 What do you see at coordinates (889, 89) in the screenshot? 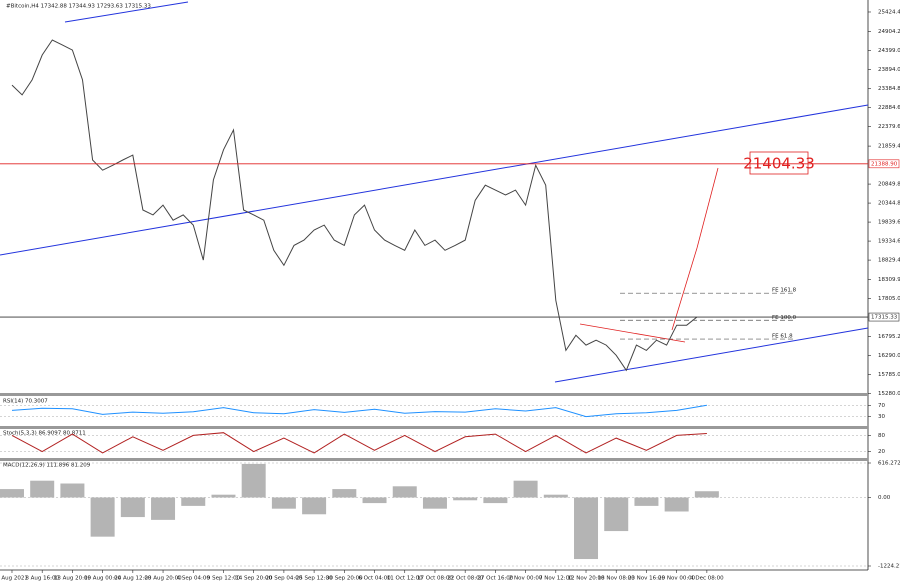
I see `y-tick-label: 23384.80` at bounding box center [889, 89].